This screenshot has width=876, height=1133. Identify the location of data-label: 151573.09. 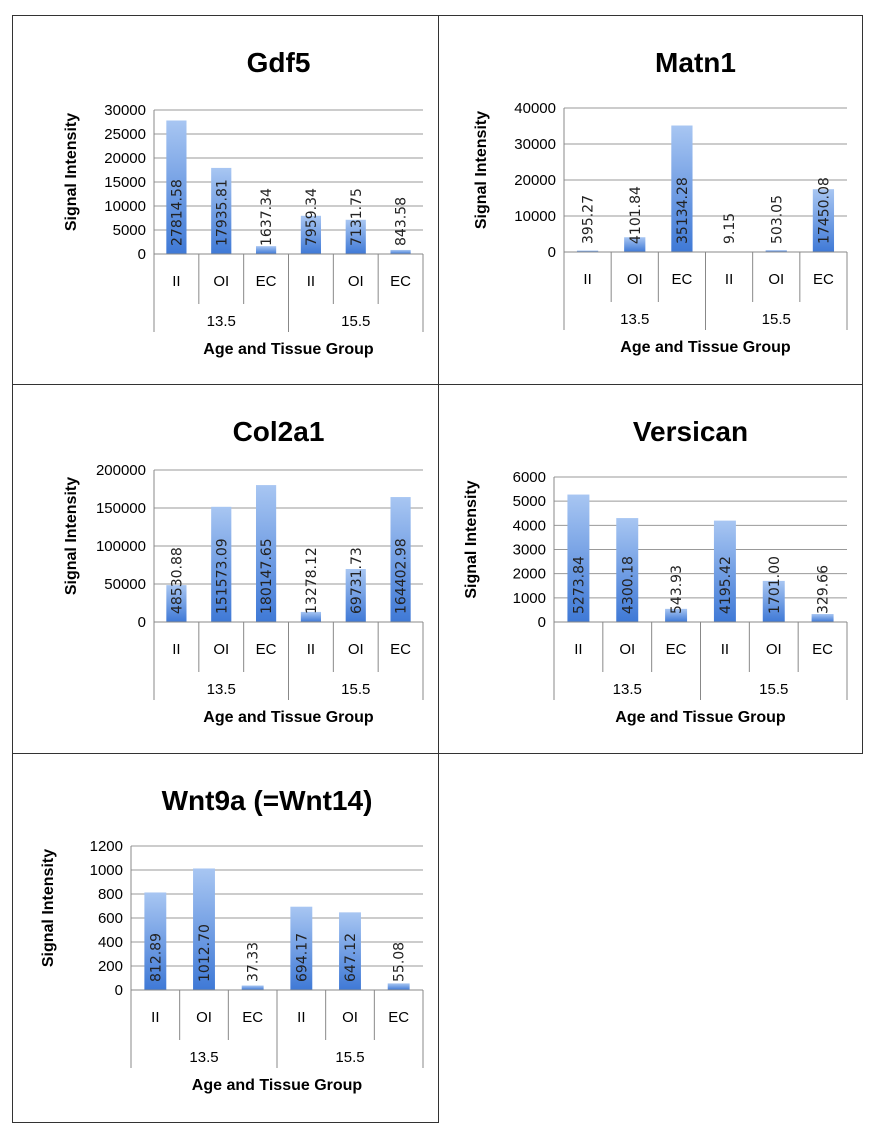
(222, 576).